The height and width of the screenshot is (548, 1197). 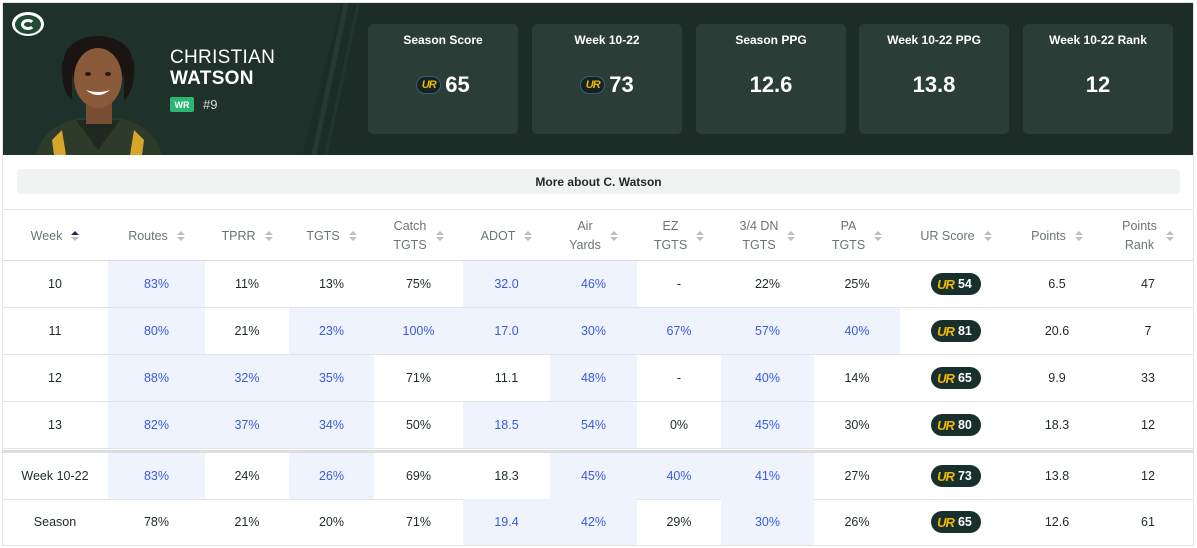 What do you see at coordinates (598, 284) in the screenshot?
I see `table-row: 10 83% 11% 13% 75% 32.0 46% - 22% 25% UR 54 6.5 47` at bounding box center [598, 284].